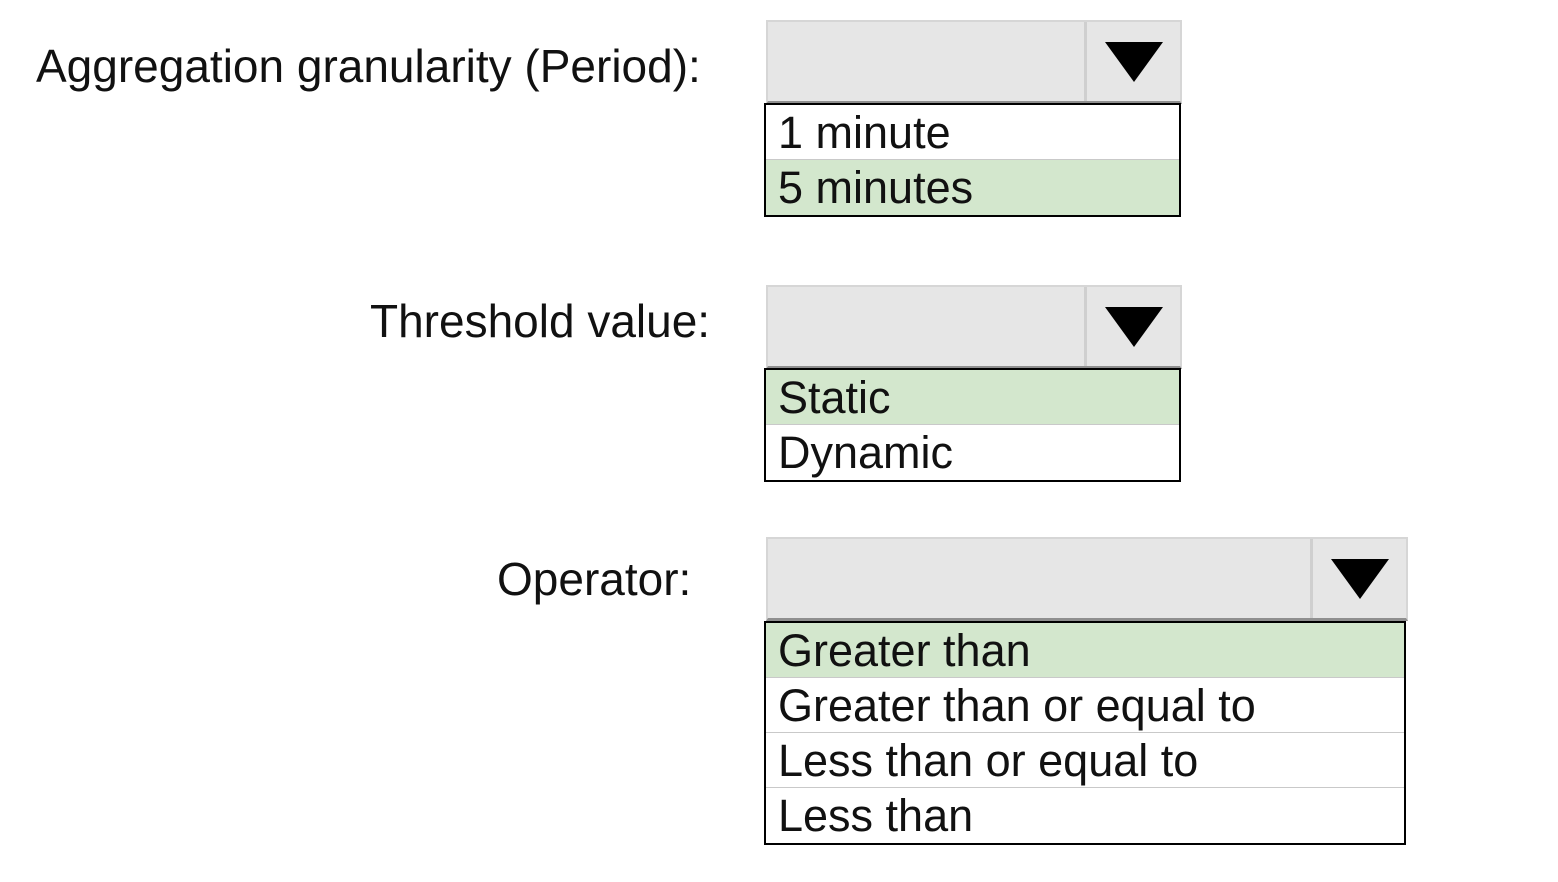 Image resolution: width=1558 pixels, height=882 pixels. I want to click on aggregation-granularity-dropdown-button, so click(1132, 61).